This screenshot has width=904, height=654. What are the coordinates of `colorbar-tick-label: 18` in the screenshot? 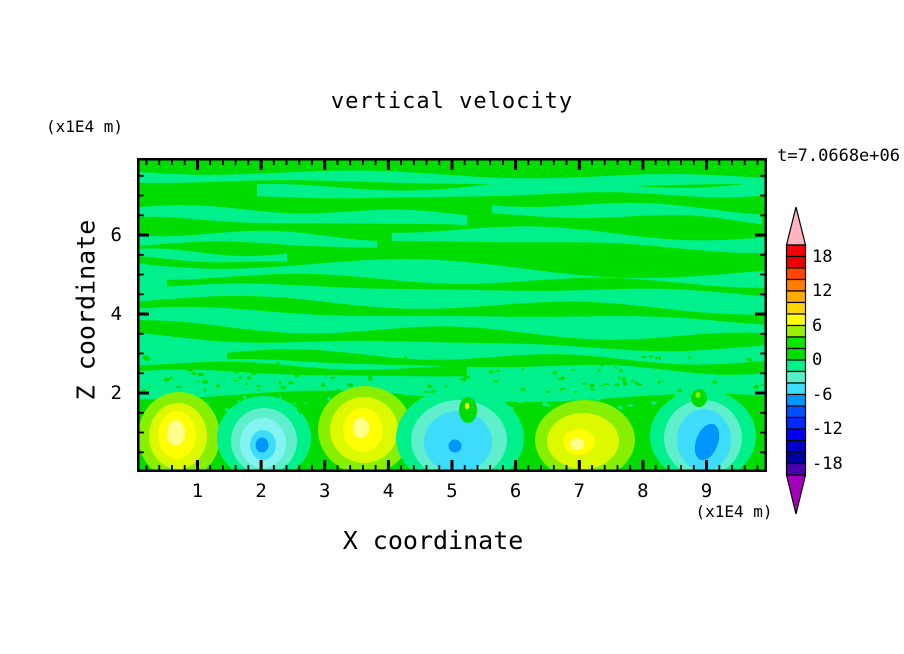 It's located at (822, 256).